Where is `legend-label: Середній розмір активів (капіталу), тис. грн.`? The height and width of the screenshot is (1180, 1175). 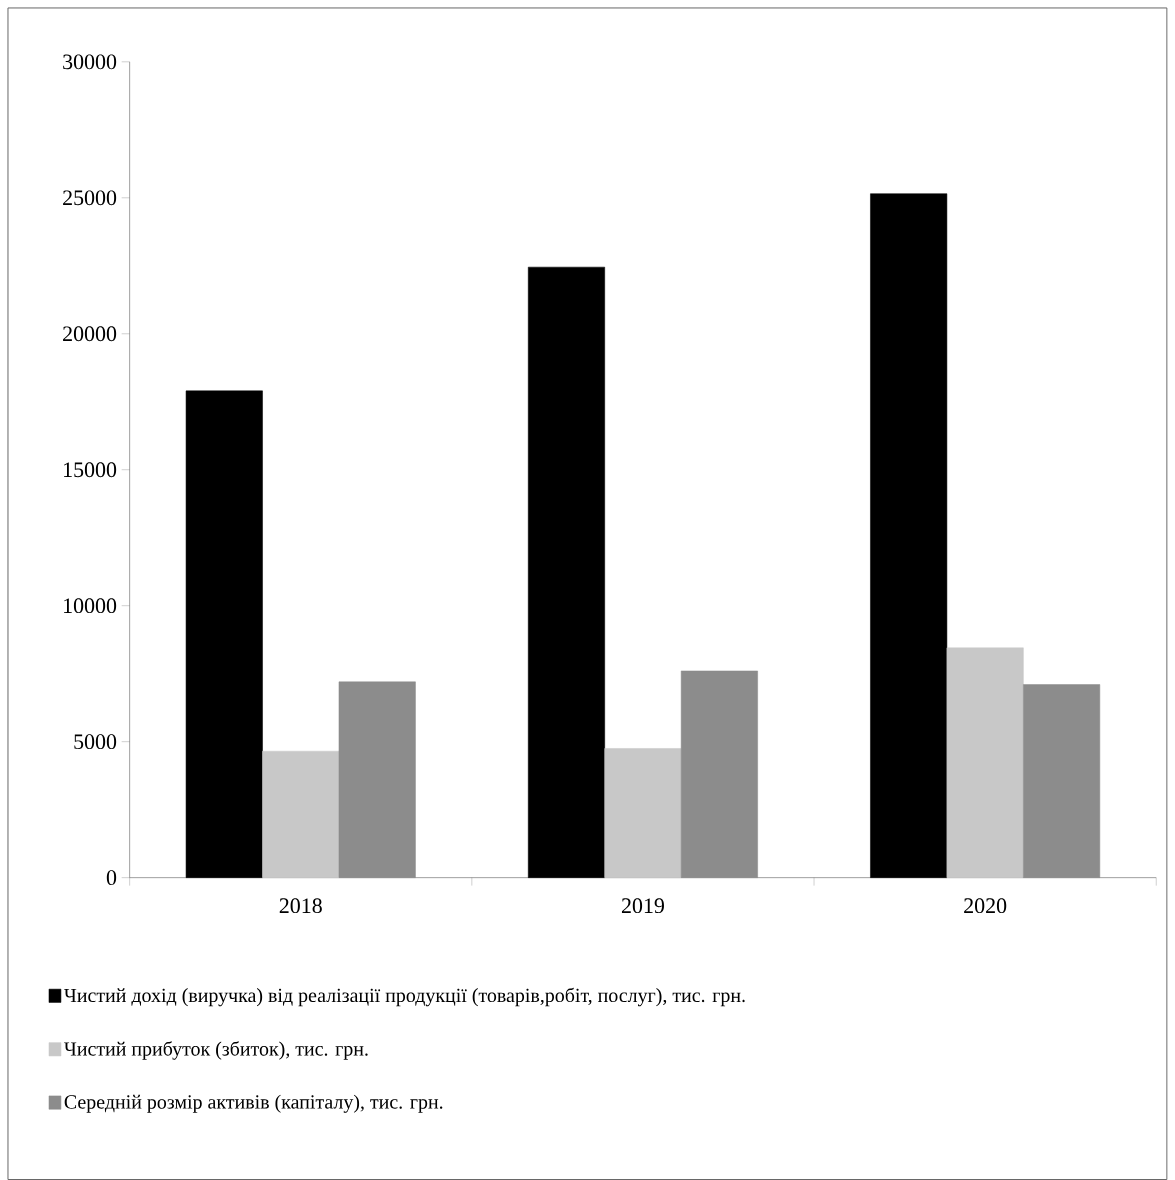 legend-label: Середній розмір активів (капіталу), тис. грн. is located at coordinates (253, 1103).